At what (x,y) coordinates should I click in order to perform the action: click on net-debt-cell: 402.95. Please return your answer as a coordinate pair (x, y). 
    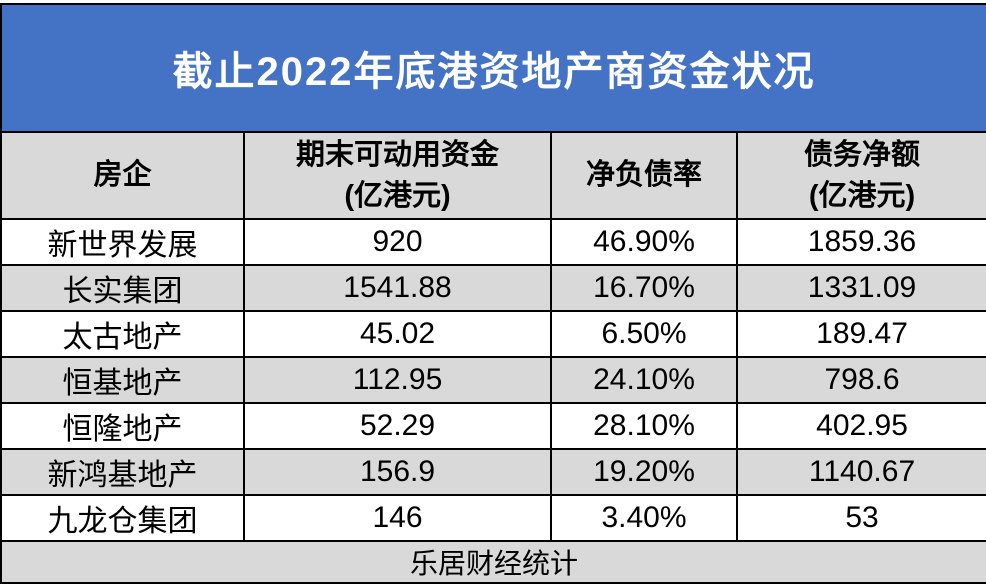
    Looking at the image, I should click on (860, 426).